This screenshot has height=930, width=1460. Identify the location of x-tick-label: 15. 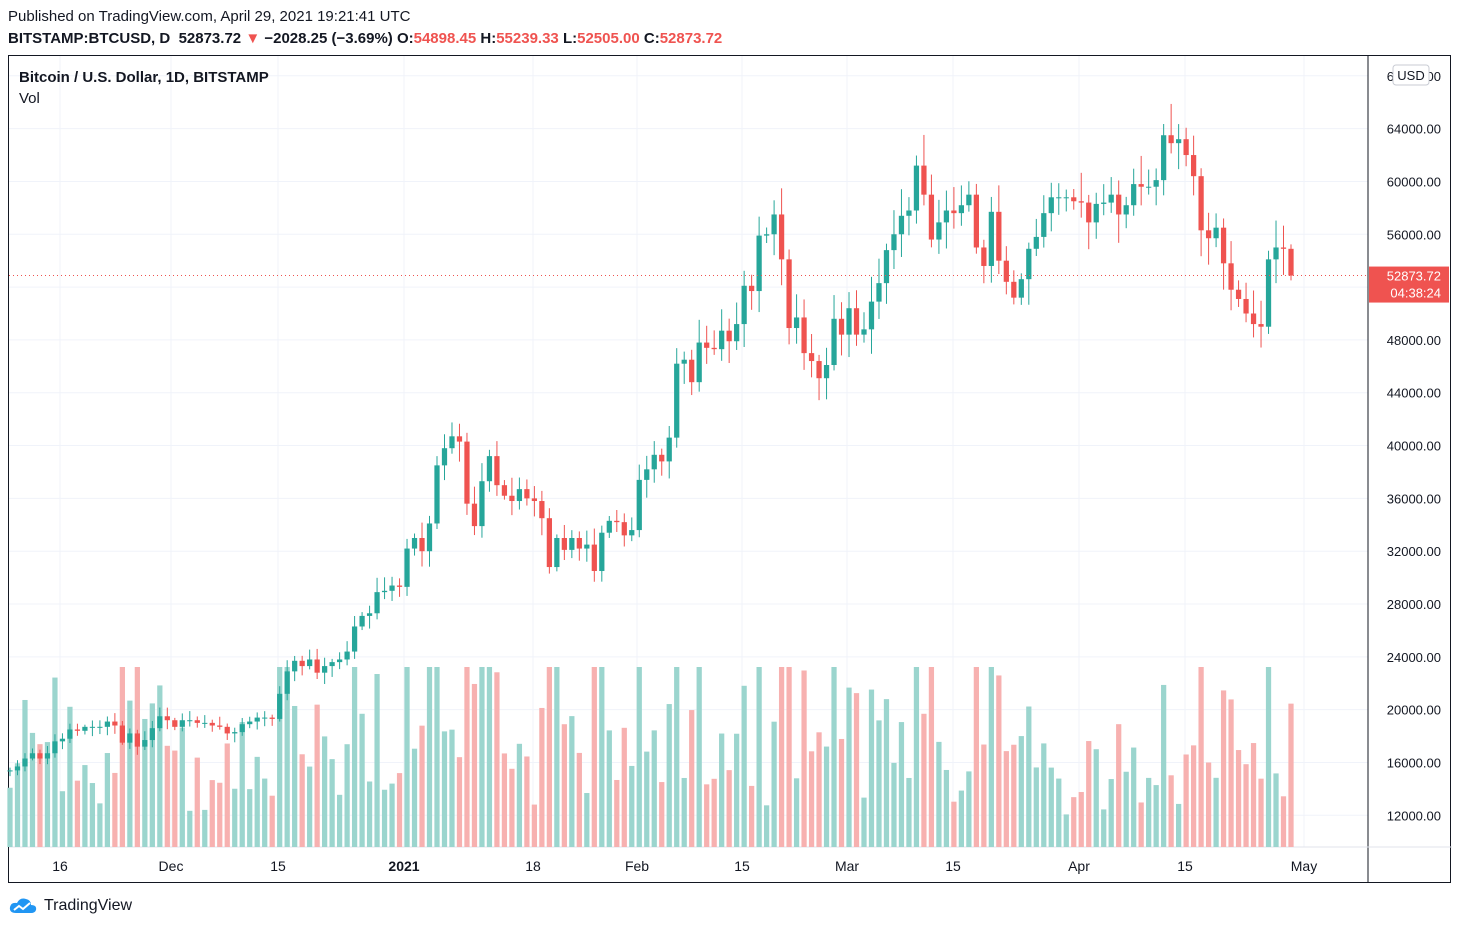
(953, 866).